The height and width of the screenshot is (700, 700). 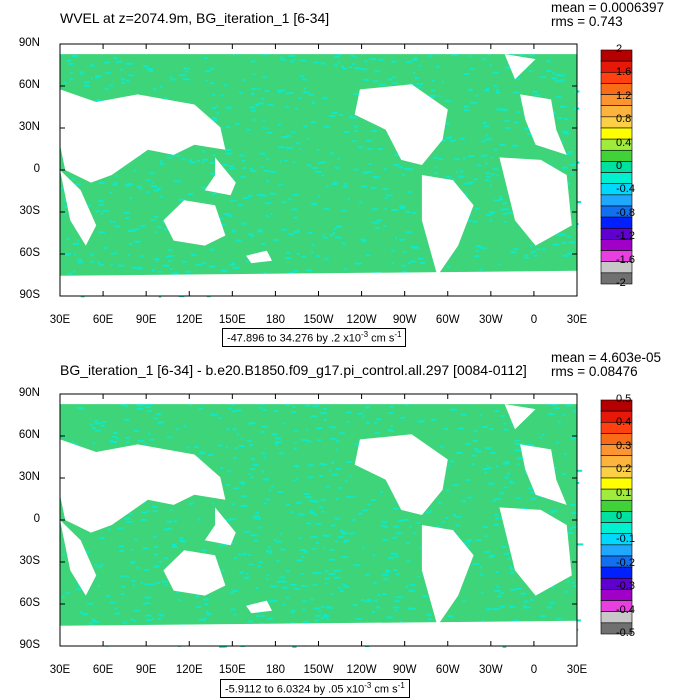 I want to click on colorbar-tick-label: -0.1, so click(x=625, y=539).